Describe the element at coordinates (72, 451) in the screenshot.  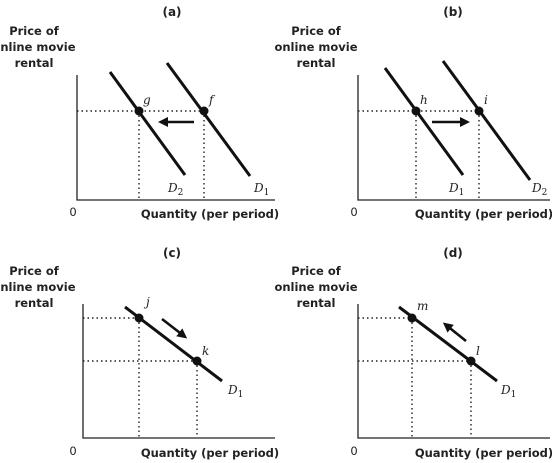
I see `panel-c-origin: 0` at that location.